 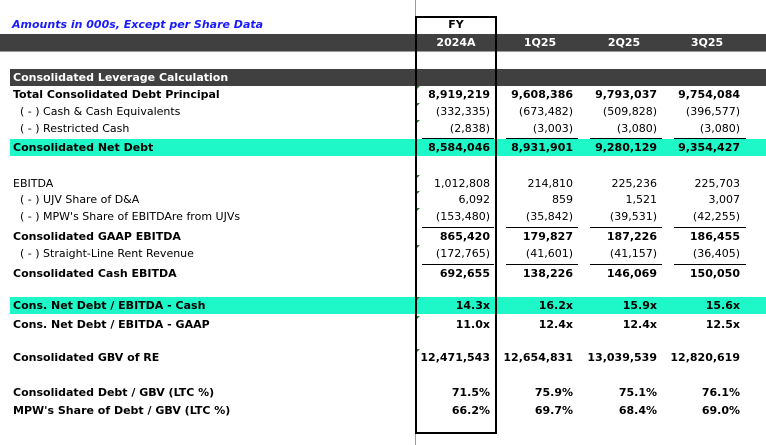 What do you see at coordinates (33, 183) in the screenshot?
I see `row-label: EBITDA` at bounding box center [33, 183].